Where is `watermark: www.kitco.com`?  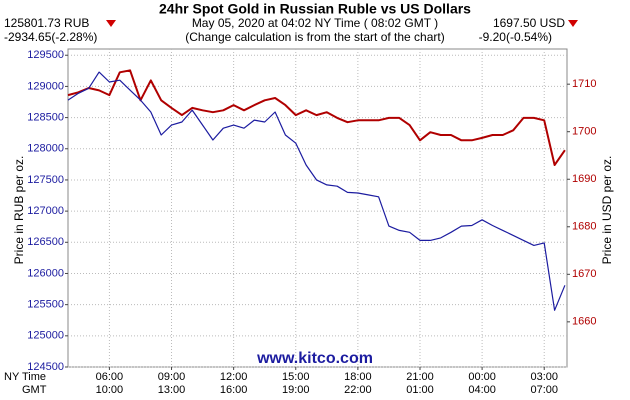
watermark: www.kitco.com is located at coordinates (314, 358).